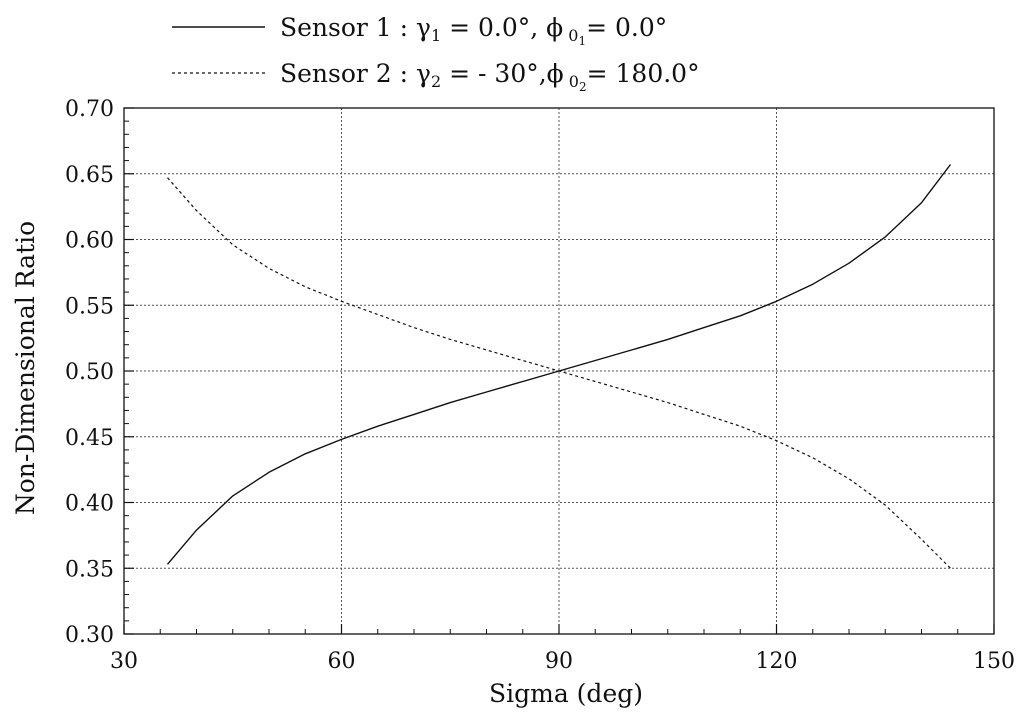 This screenshot has width=1024, height=715. I want to click on x-tick-labels: 30 60 90 120 150, so click(562, 661).